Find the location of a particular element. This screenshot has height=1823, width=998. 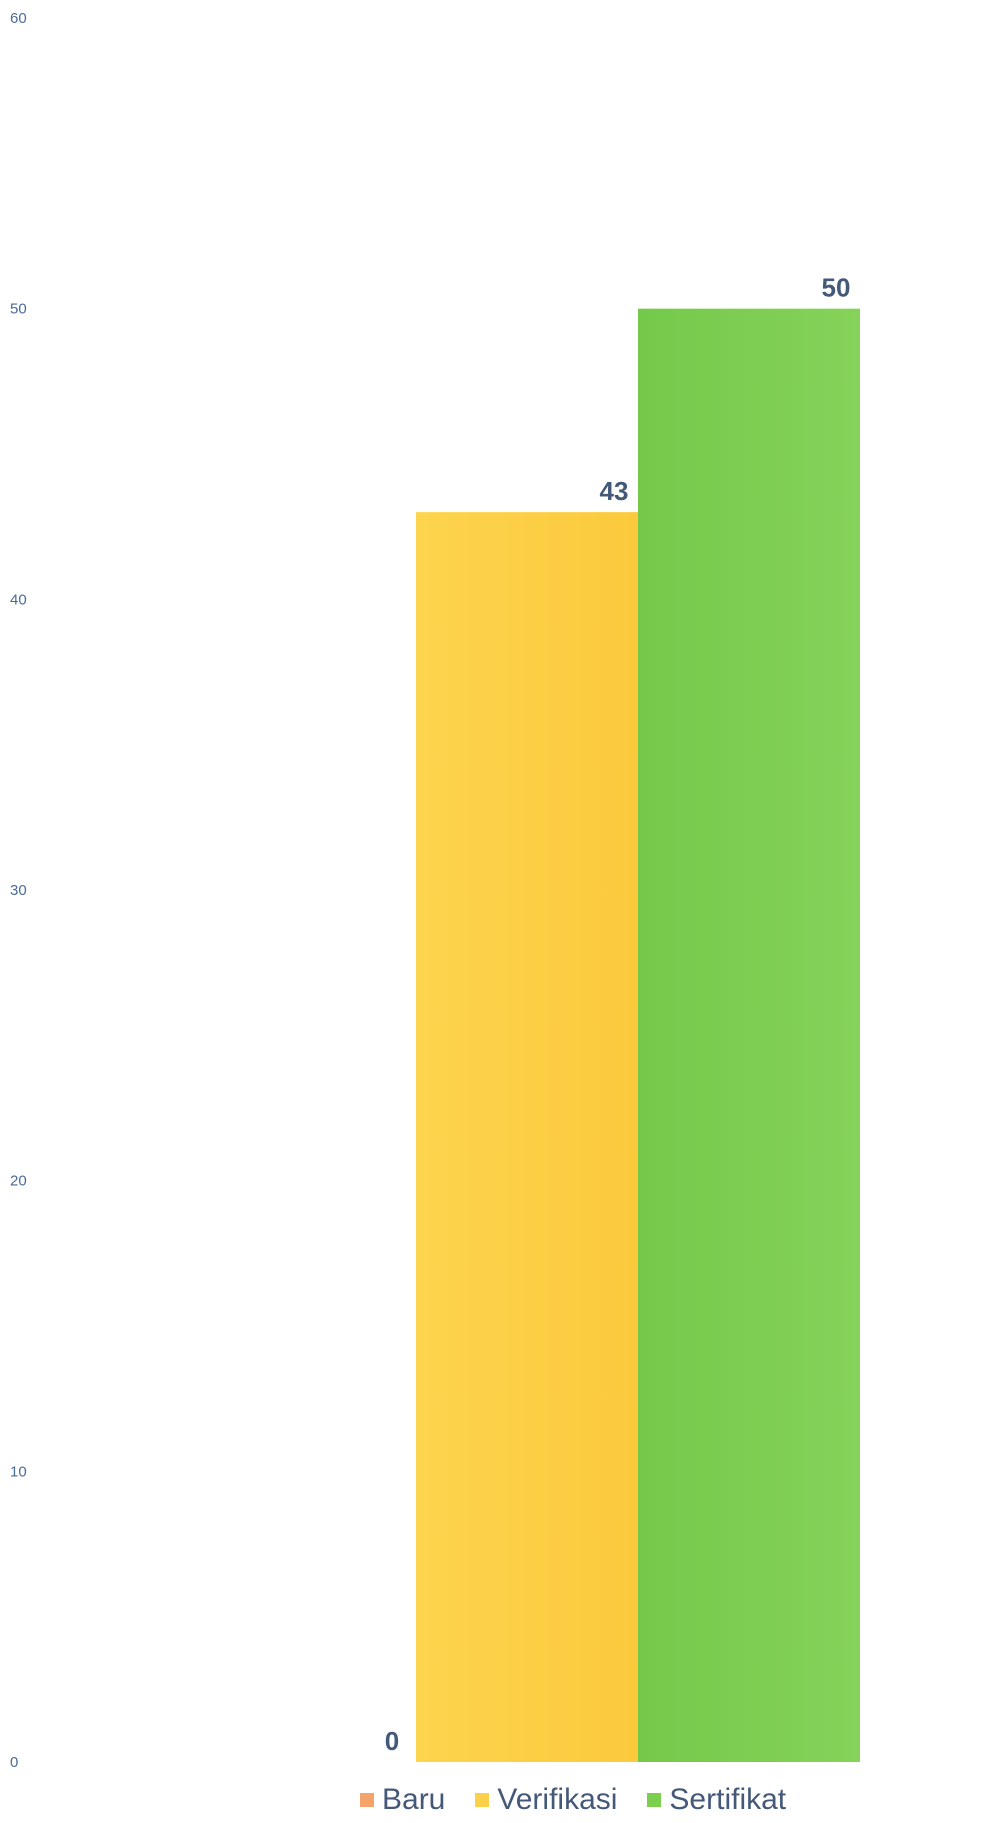

data-label-sertifikat: 50 is located at coordinates (836, 288).